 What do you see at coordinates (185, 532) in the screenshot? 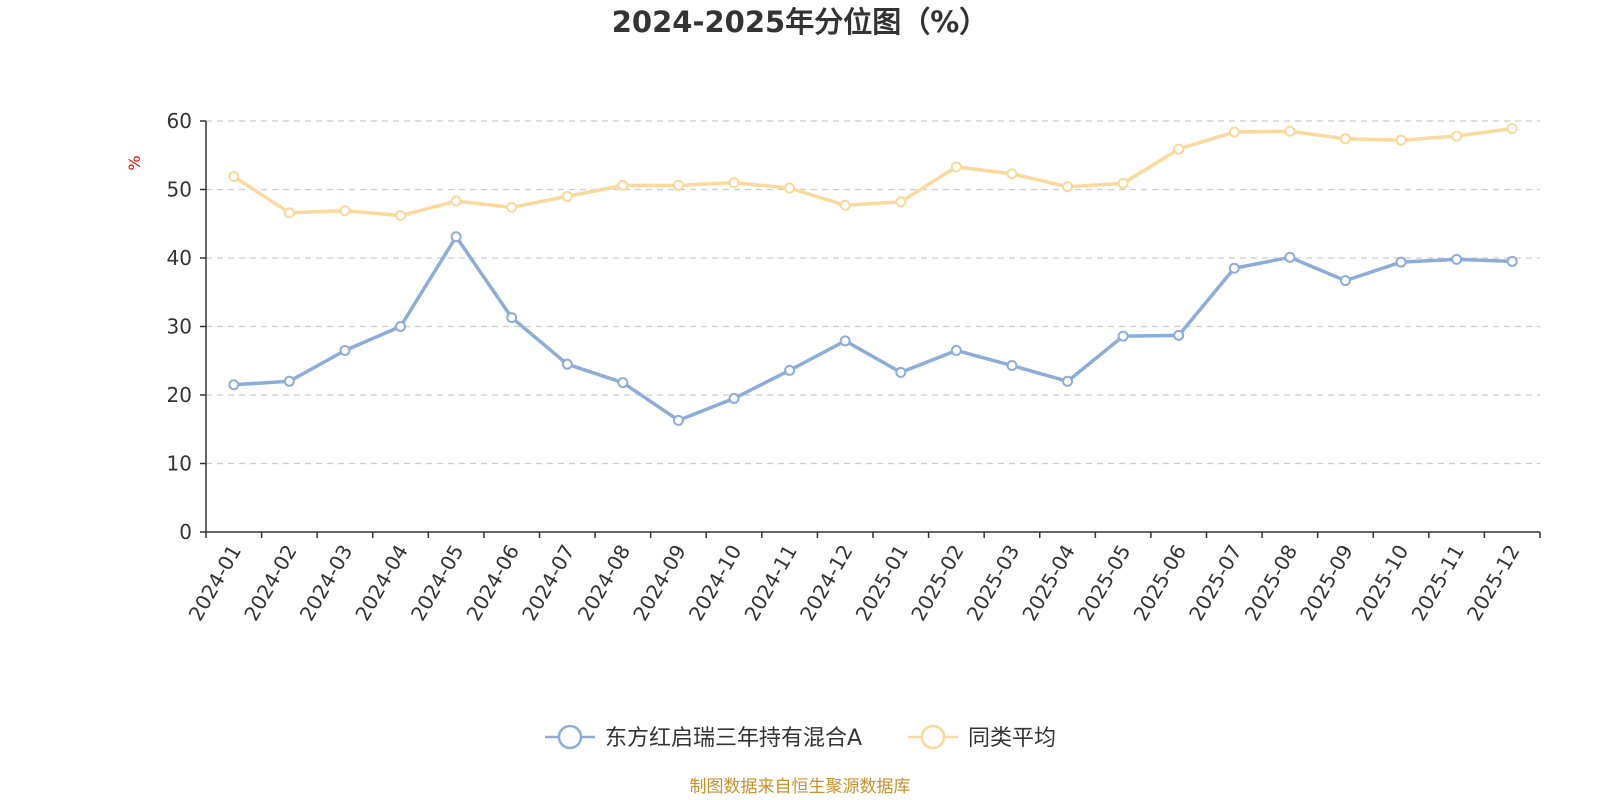
I see `y-tick-label: 0` at bounding box center [185, 532].